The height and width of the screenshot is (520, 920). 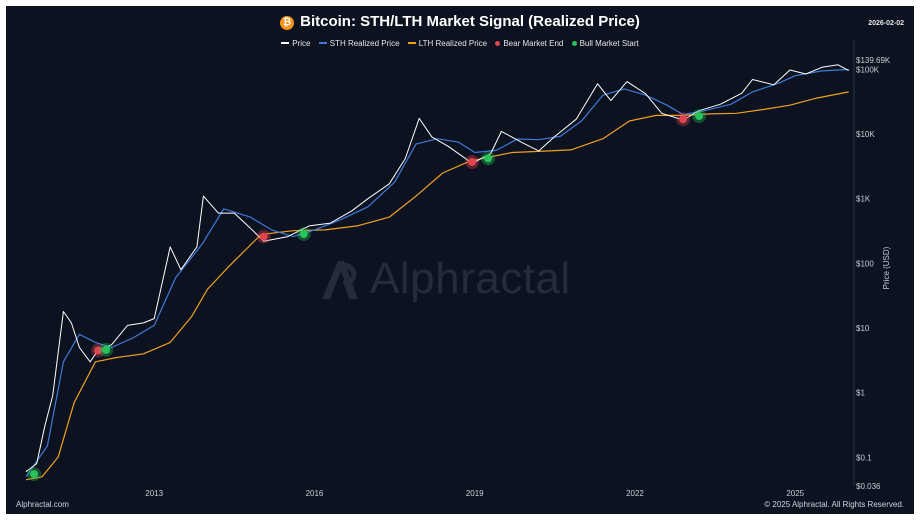 I want to click on x-tick-label: 2025, so click(x=795, y=493).